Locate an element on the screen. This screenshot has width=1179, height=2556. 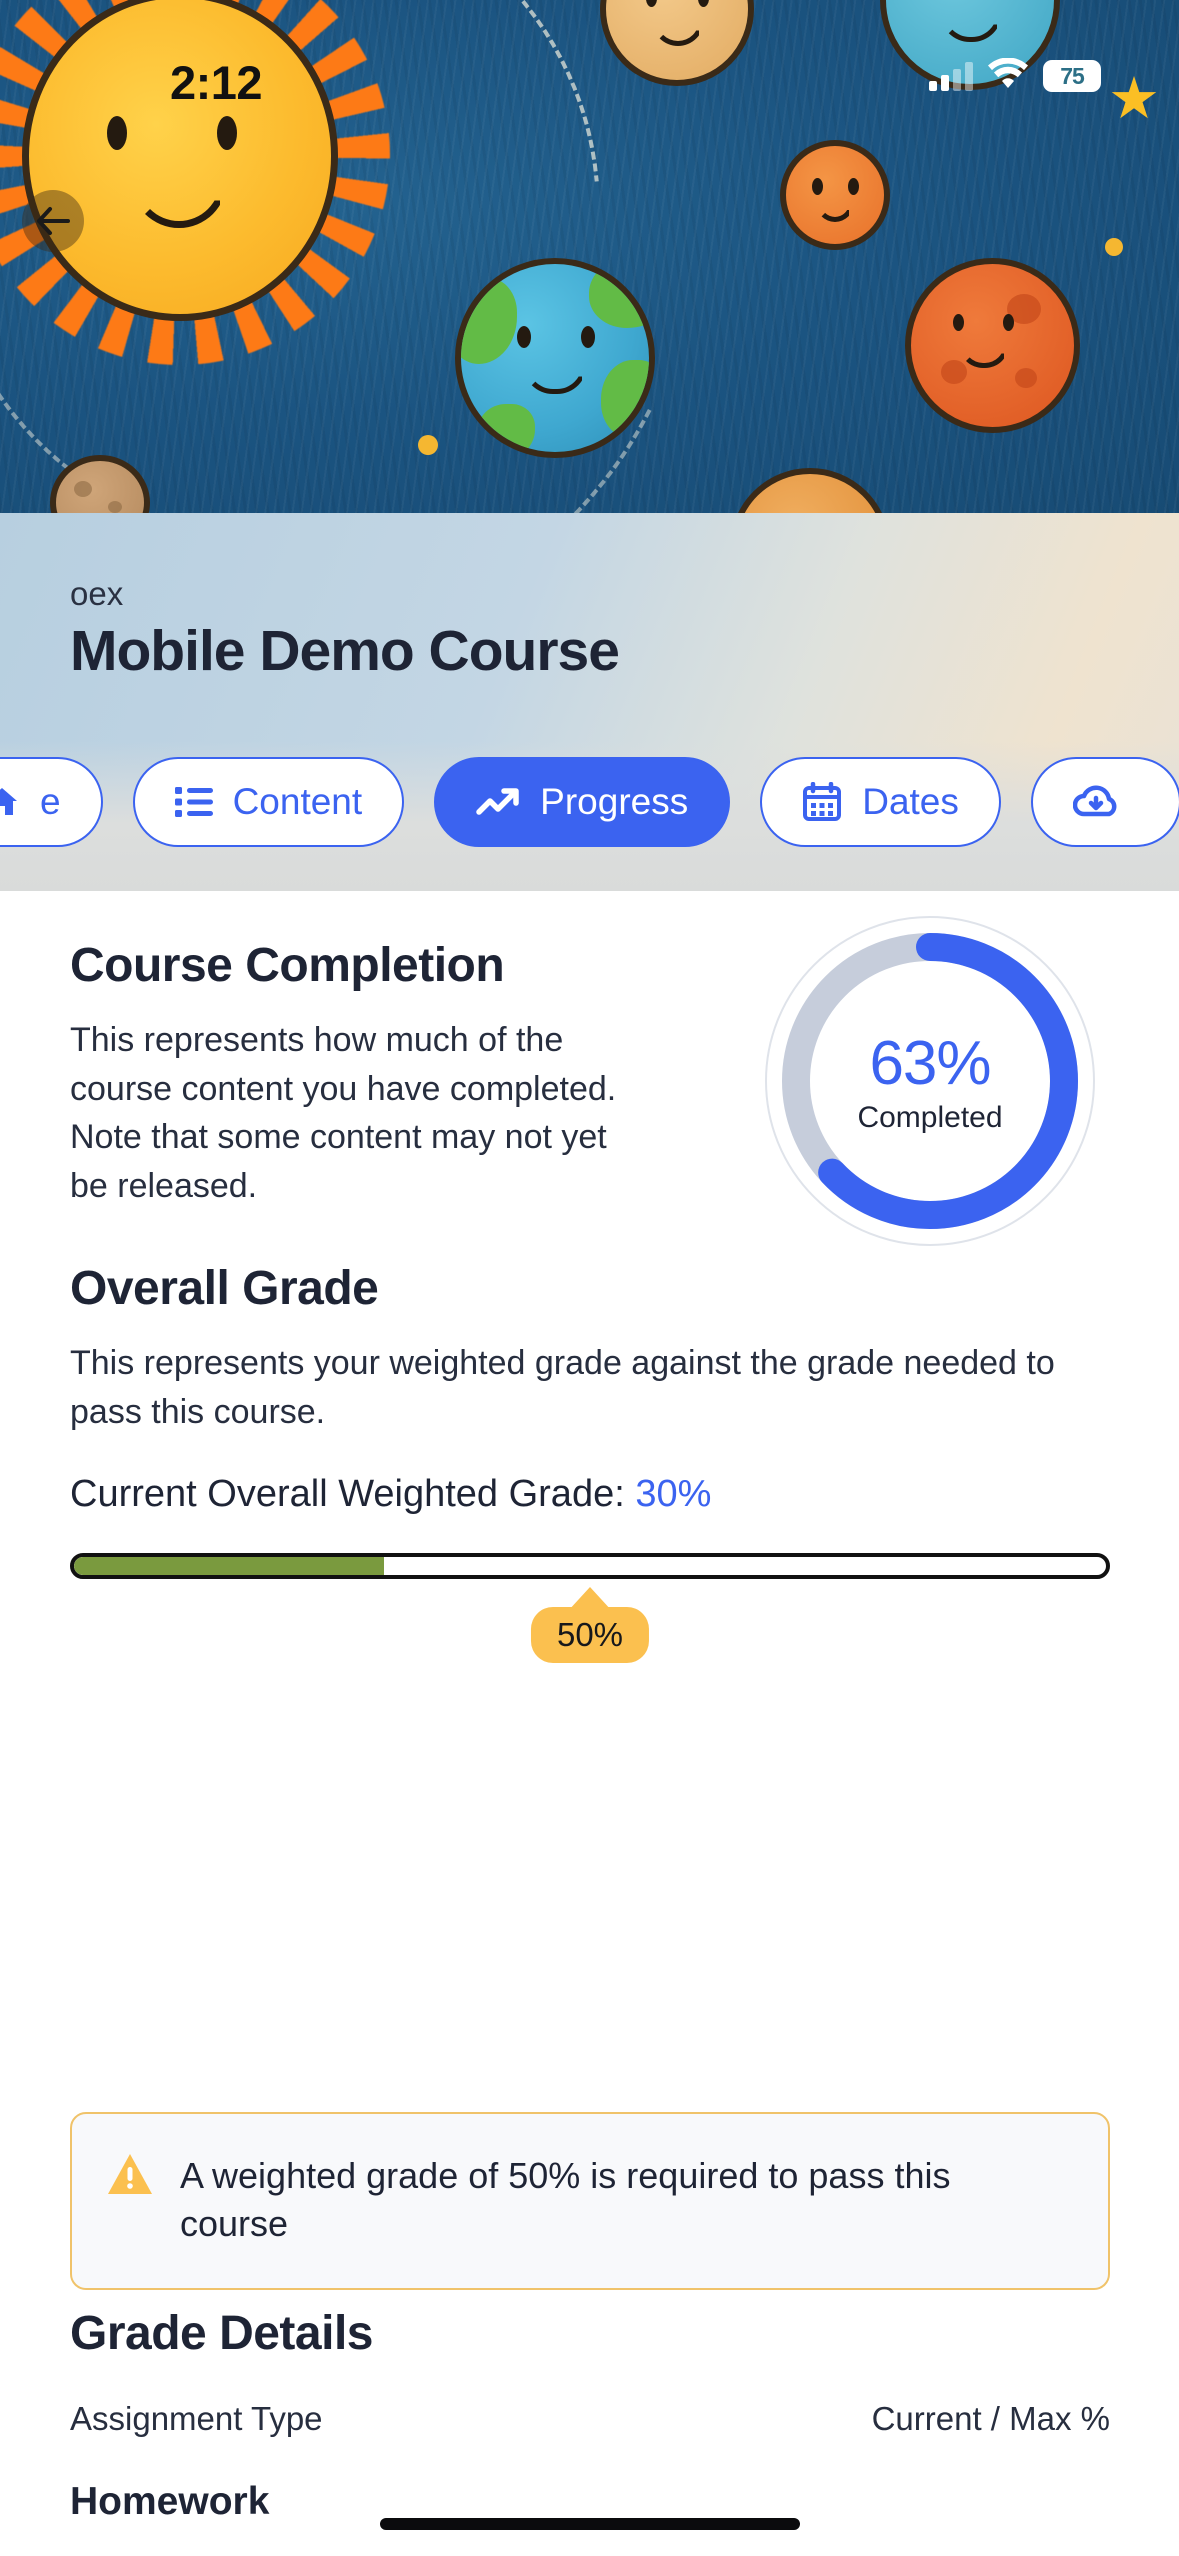
grade-progress-bar-wrap: 50% is located at coordinates (590, 1608).